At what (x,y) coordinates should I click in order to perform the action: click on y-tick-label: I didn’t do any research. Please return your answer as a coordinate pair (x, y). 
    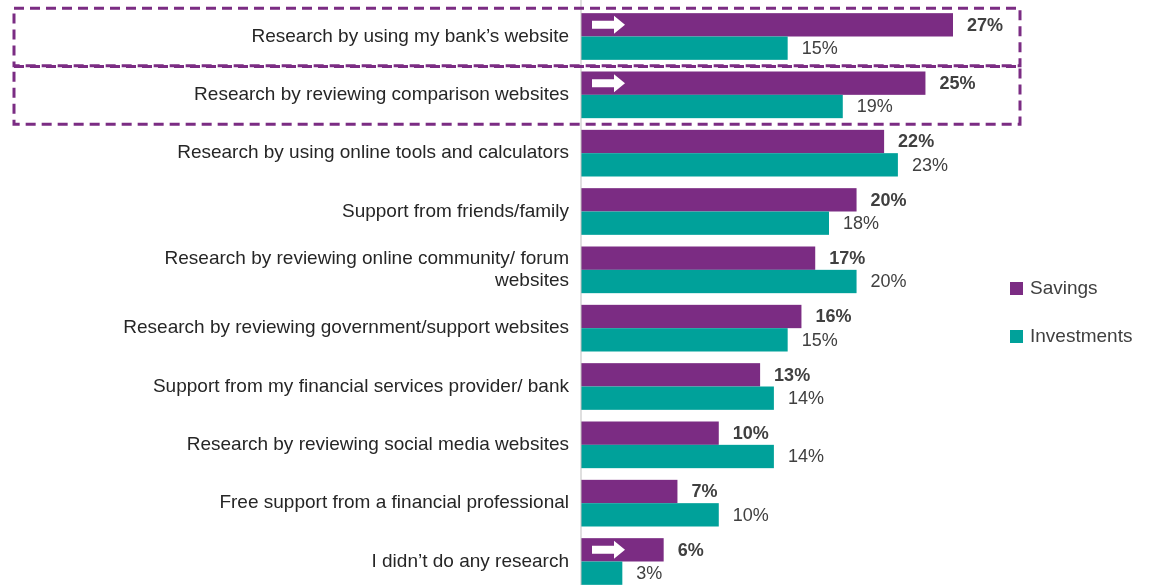
    Looking at the image, I should click on (470, 560).